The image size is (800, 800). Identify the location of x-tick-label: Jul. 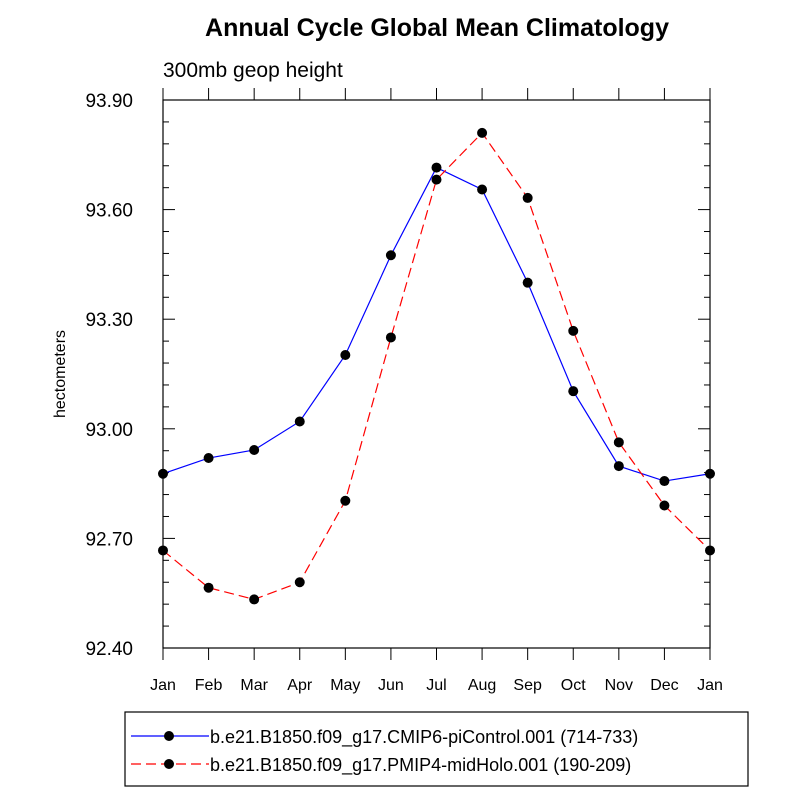
(436, 685).